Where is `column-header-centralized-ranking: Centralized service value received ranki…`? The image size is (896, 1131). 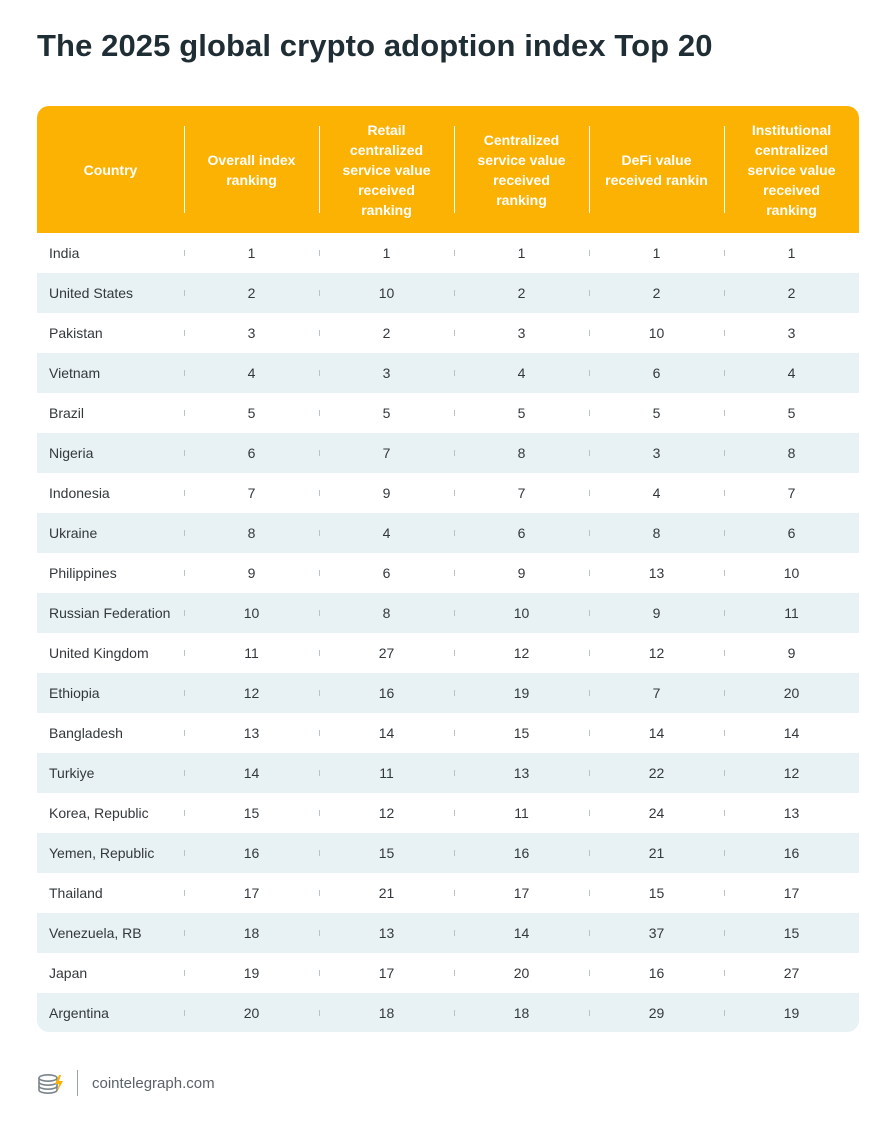
column-header-centralized-ranking: Centralized service value received ranki… is located at coordinates (521, 169).